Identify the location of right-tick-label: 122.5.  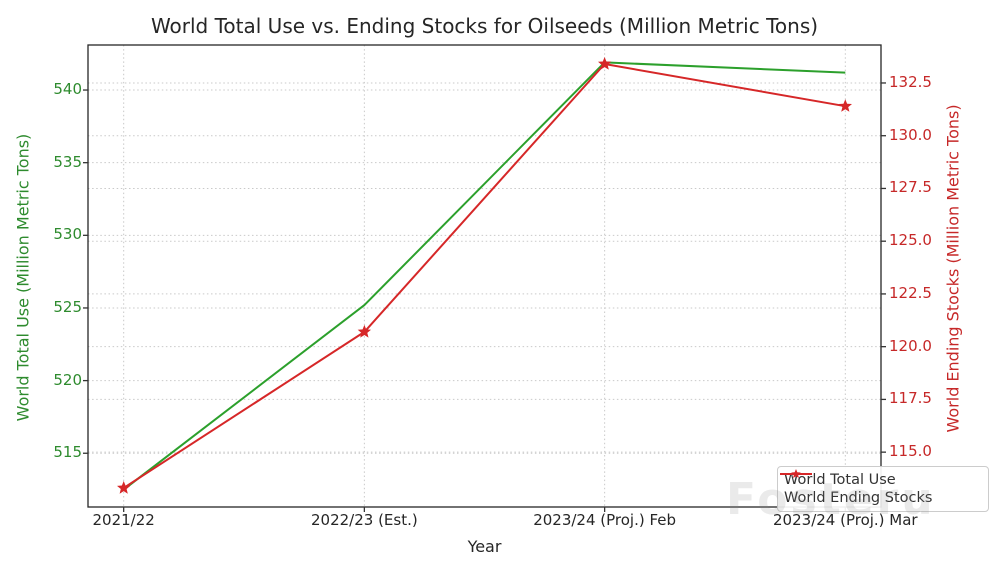
(910, 292).